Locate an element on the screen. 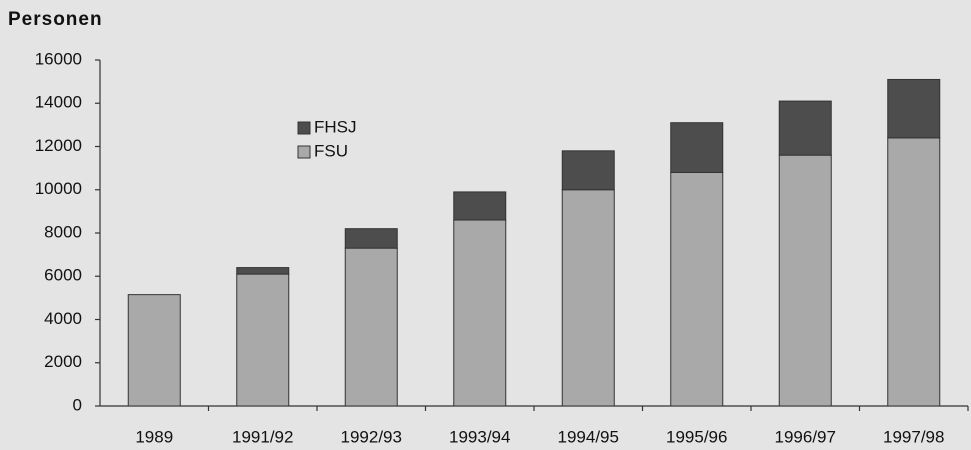 The image size is (971, 450). y-tick-label: 0 is located at coordinates (77, 404).